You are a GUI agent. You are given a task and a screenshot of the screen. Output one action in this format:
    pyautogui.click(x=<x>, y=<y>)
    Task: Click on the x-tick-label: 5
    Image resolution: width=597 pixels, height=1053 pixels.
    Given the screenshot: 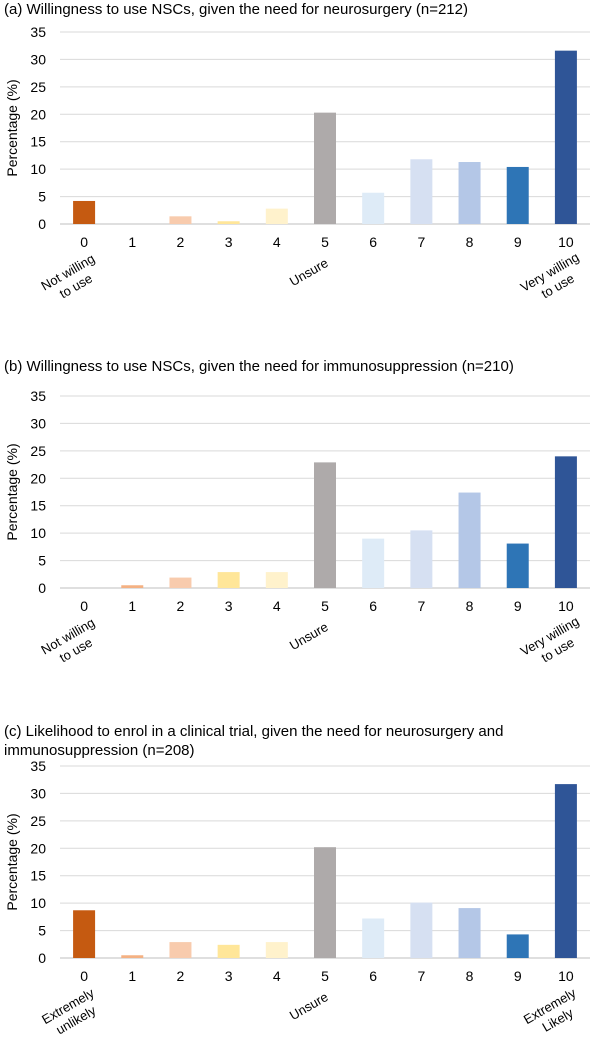 What is the action you would take?
    pyautogui.click(x=325, y=242)
    